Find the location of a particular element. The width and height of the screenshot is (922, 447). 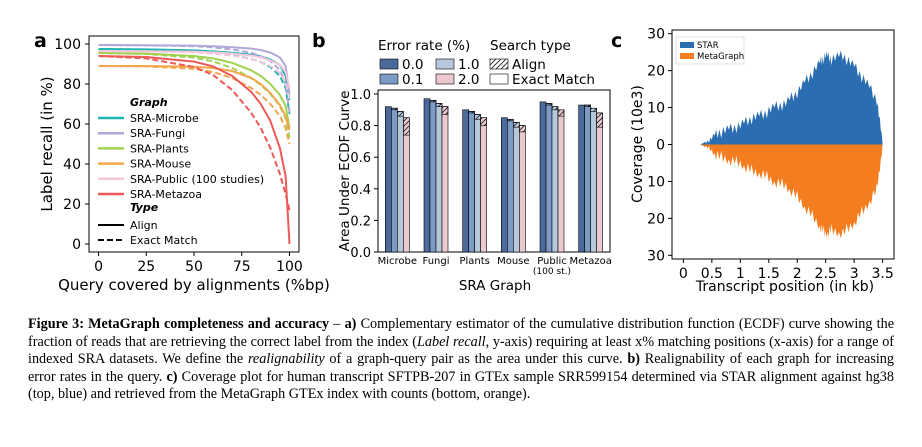

legend-err-1-0: 1.0 is located at coordinates (468, 65).